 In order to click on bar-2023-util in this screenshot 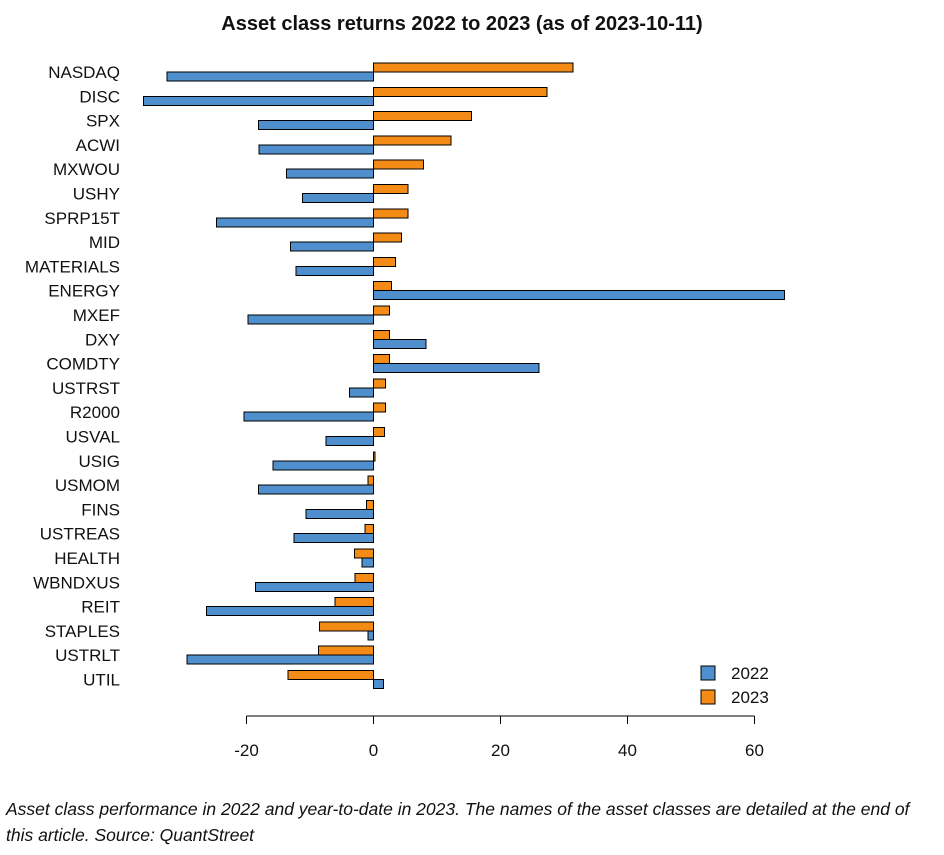, I will do `click(330, 675)`.